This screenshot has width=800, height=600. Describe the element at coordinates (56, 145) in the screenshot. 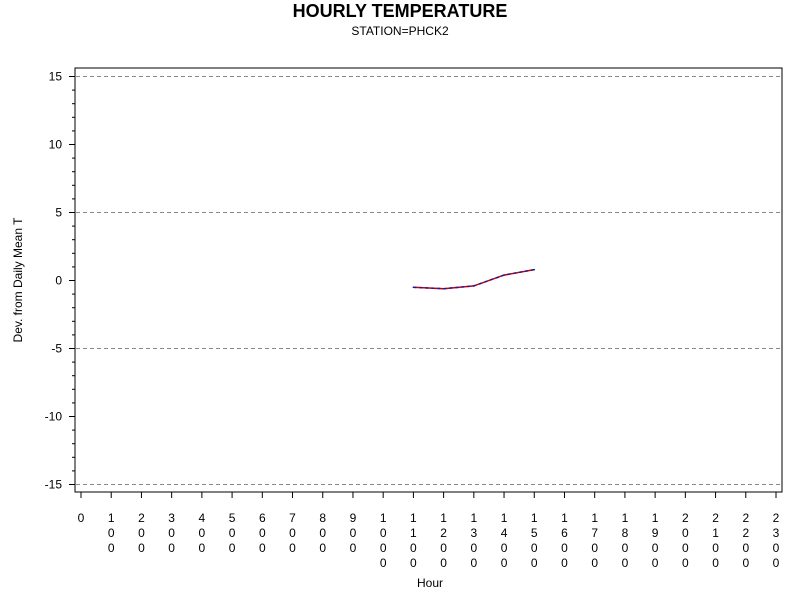

I see `y-tick-label: 10` at that location.